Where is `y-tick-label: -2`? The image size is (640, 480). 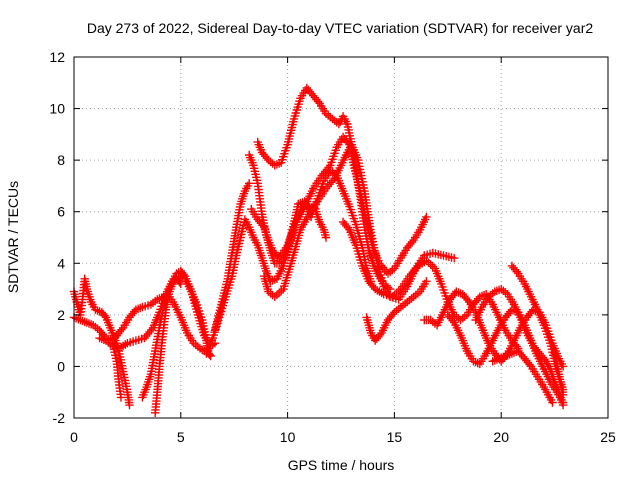 y-tick-label: -2 is located at coordinates (59, 418).